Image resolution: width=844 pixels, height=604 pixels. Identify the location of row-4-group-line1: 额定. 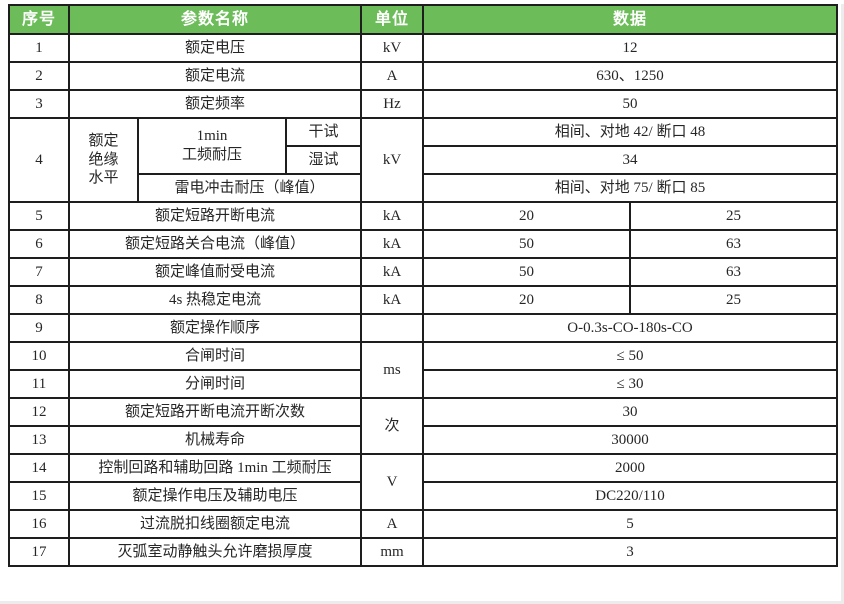
(103, 140).